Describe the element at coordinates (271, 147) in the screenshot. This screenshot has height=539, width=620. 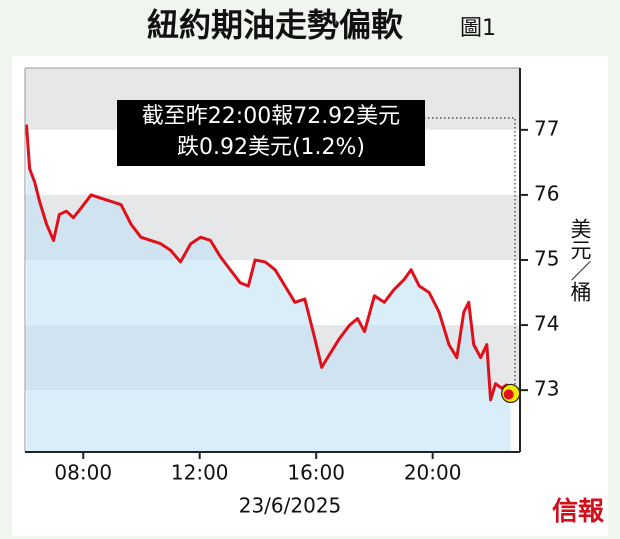
I see `annotation-text: 跌0.92美元(1.2%)` at that location.